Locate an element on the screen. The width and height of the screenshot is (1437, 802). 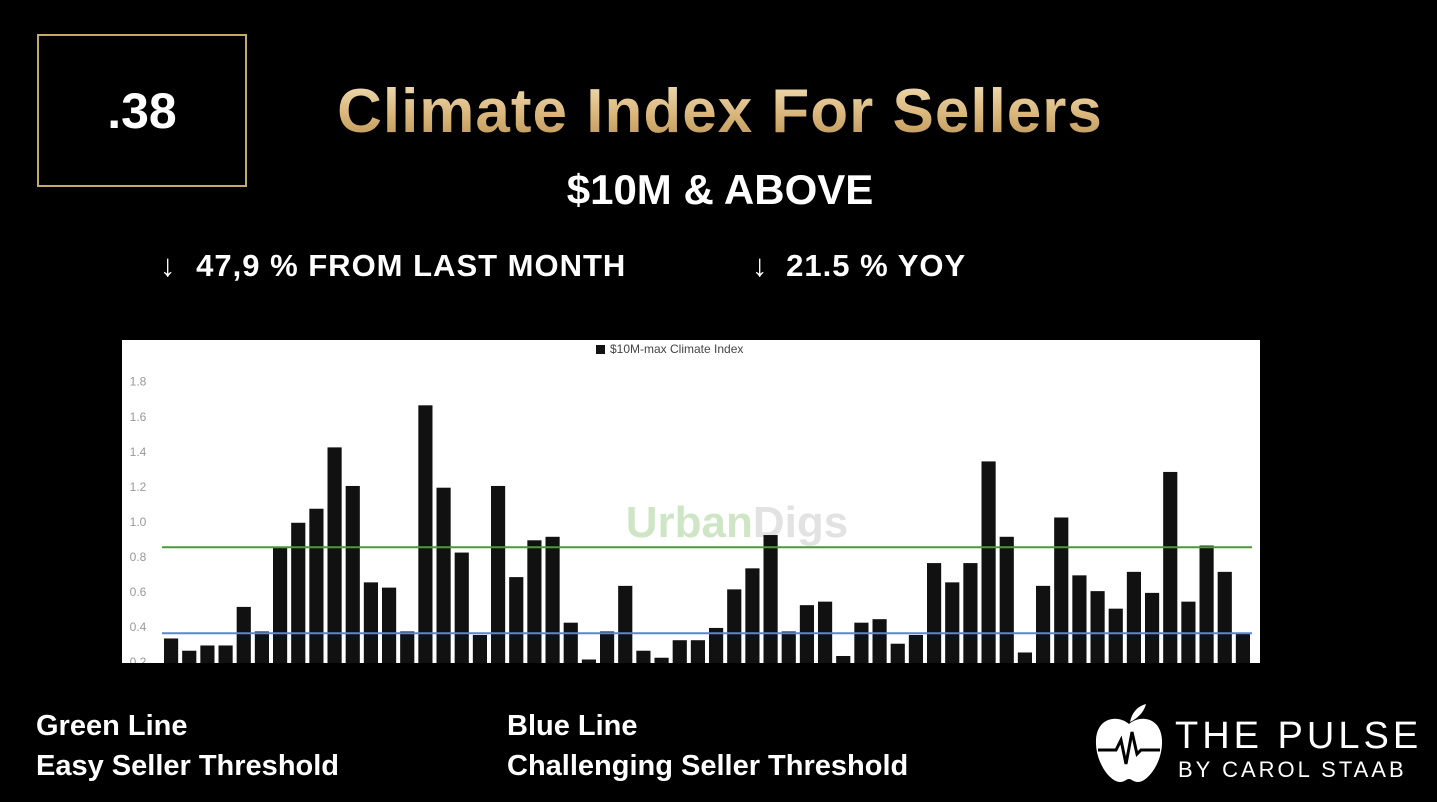
brand-byline: BY CAROL STAAB is located at coordinates (1292, 769).